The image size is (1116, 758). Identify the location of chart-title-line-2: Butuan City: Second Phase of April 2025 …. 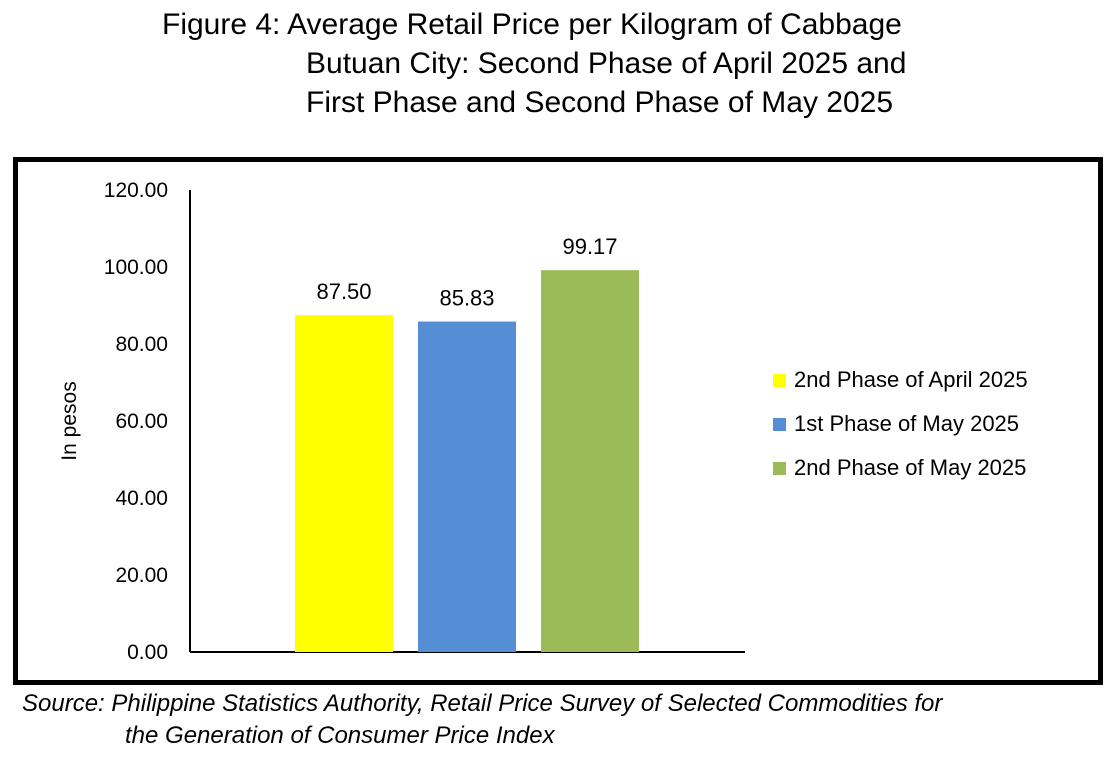
(606, 63).